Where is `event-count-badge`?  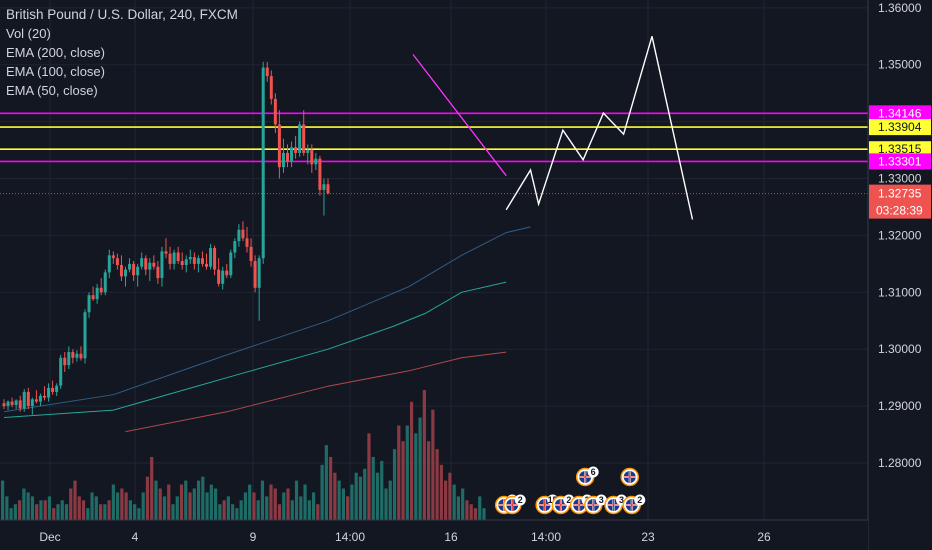
event-count-badge is located at coordinates (601, 500).